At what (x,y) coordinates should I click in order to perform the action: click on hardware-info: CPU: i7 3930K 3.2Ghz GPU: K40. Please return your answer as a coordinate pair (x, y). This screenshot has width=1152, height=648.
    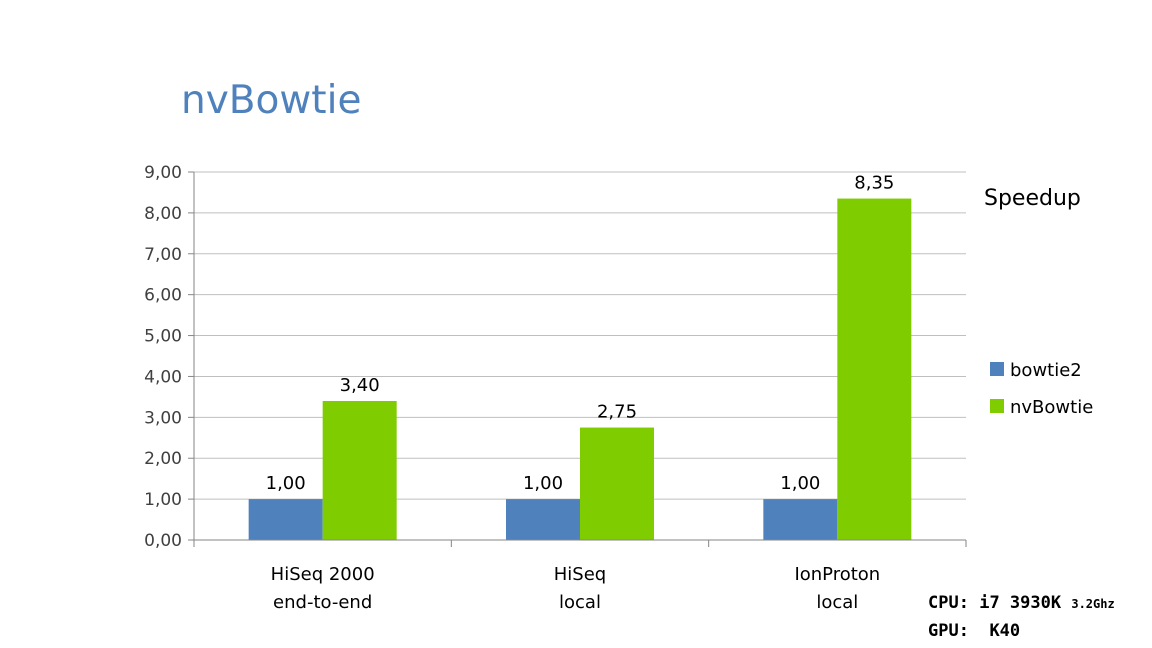
    Looking at the image, I should click on (1021, 617).